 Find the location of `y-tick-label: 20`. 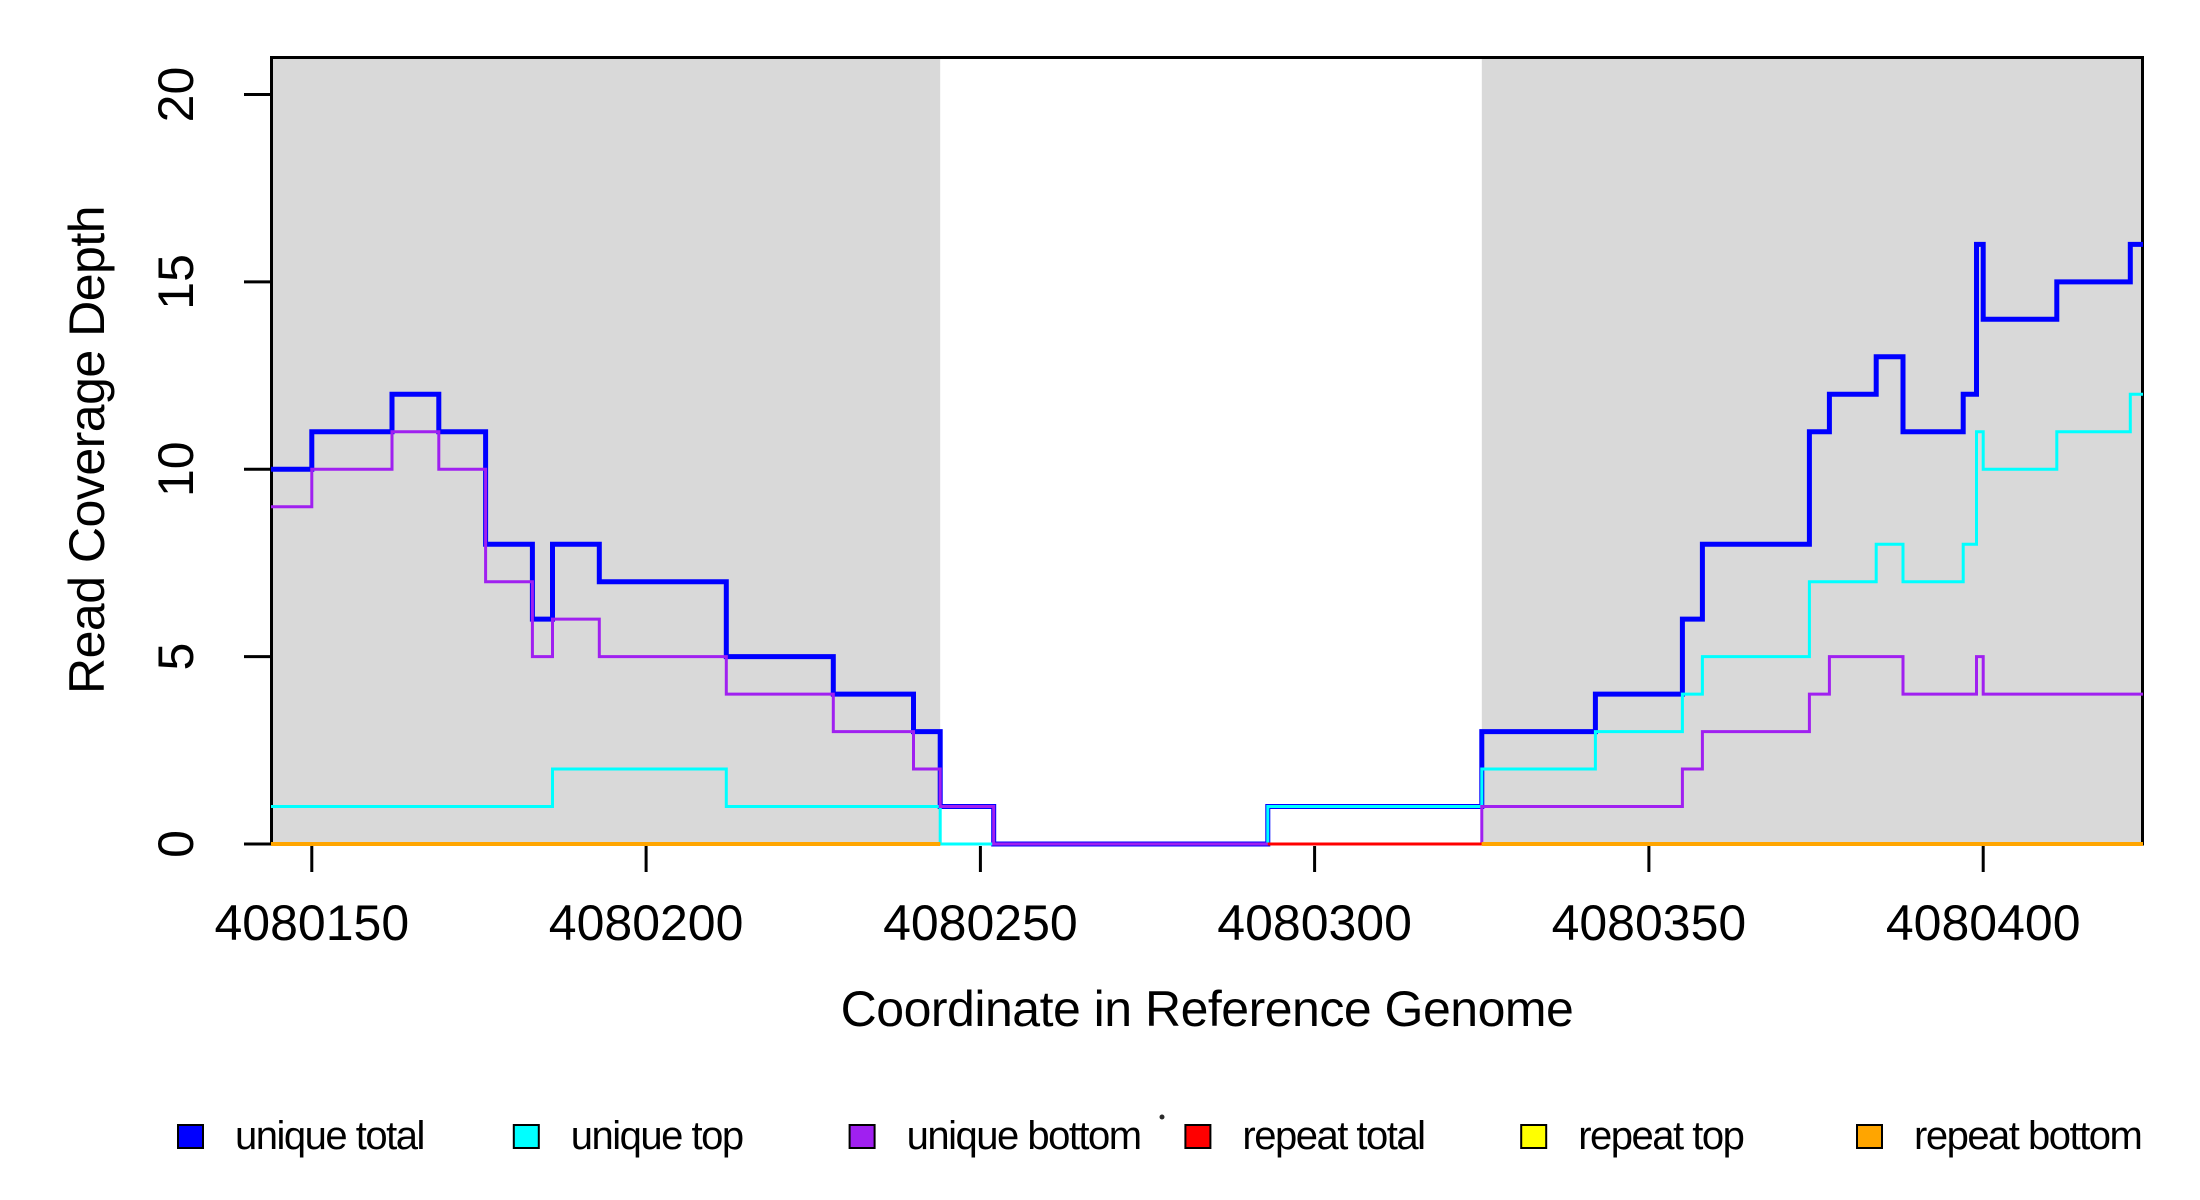

y-tick-label: 20 is located at coordinates (176, 95).